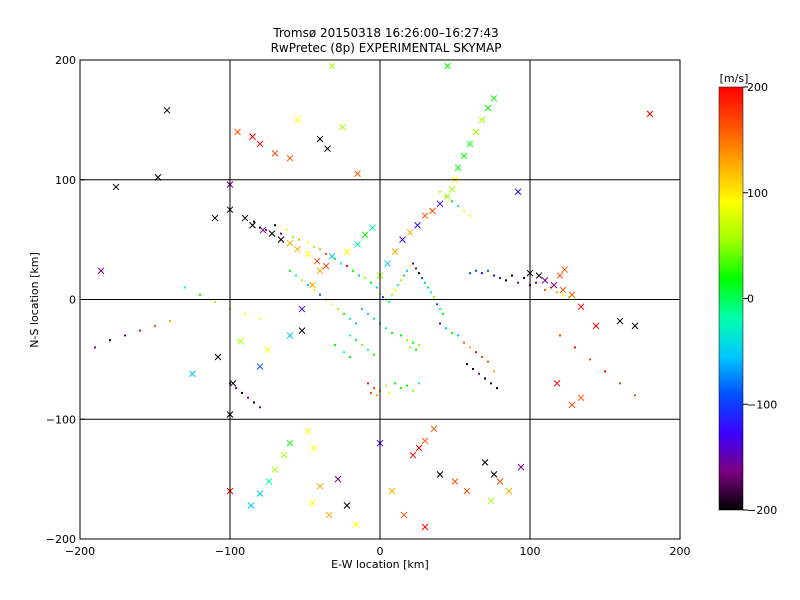 The height and width of the screenshot is (600, 800). What do you see at coordinates (65, 180) in the screenshot?
I see `y-tick-label: 100` at bounding box center [65, 180].